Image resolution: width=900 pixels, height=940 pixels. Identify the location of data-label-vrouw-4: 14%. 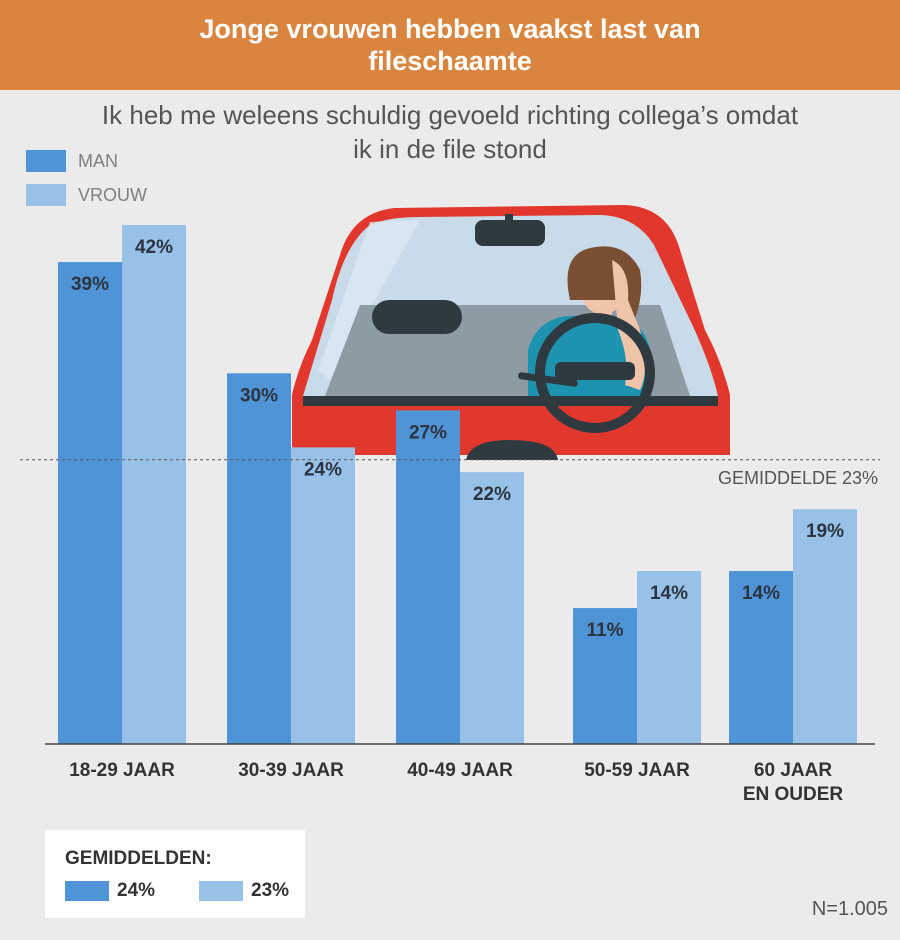
(669, 593).